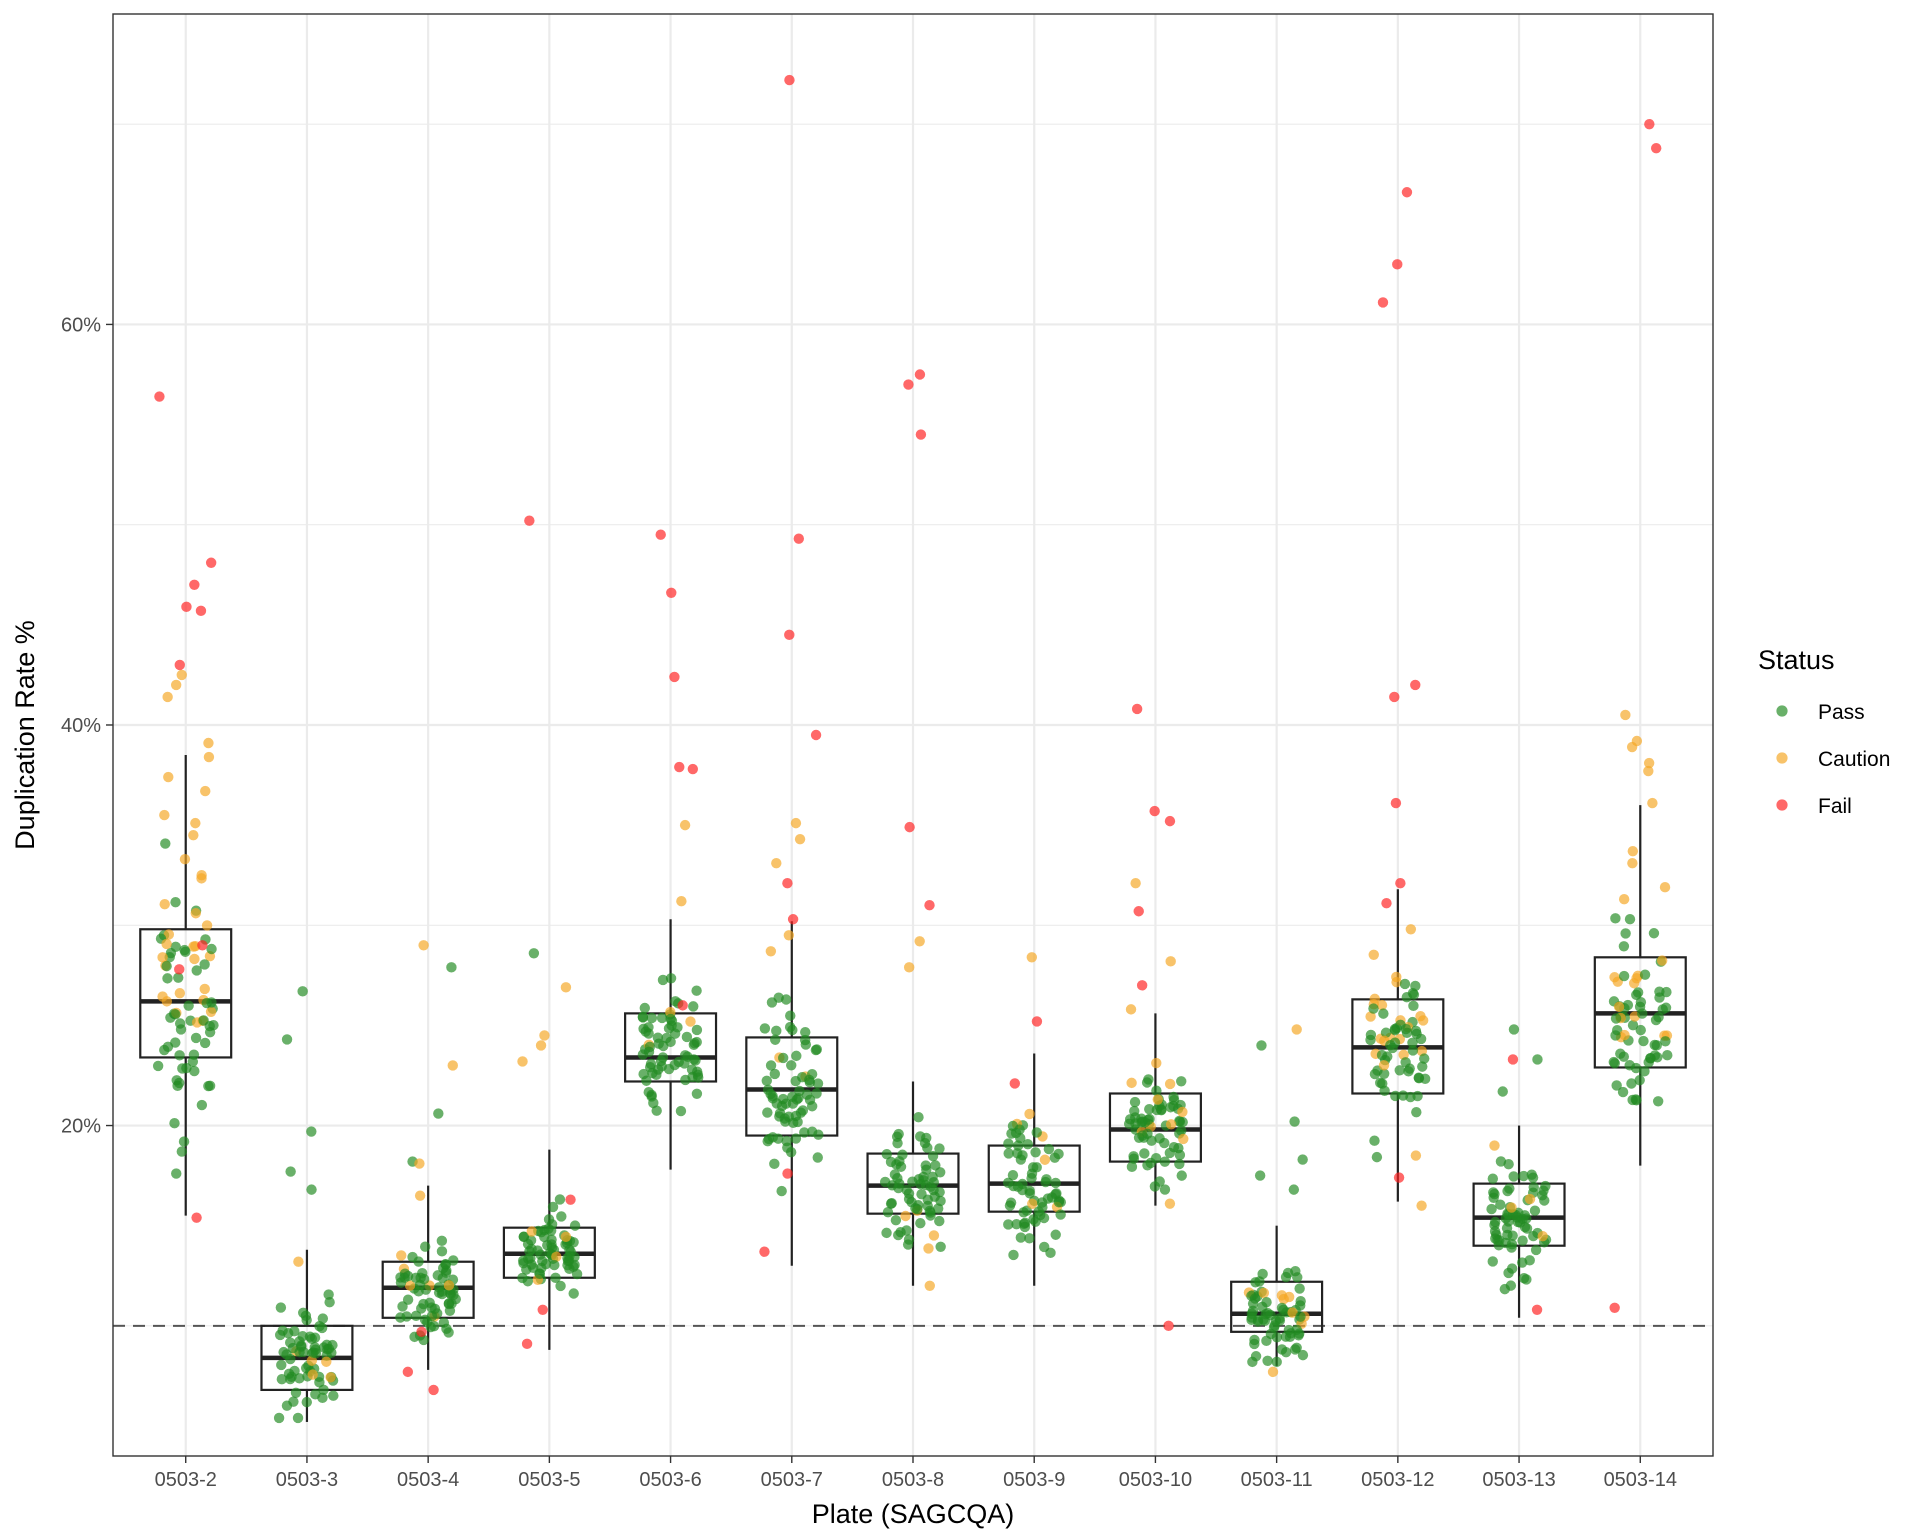 This screenshot has width=1920, height=1536. Describe the element at coordinates (25, 735) in the screenshot. I see `y-axis-title: Duplication Rate %` at that location.